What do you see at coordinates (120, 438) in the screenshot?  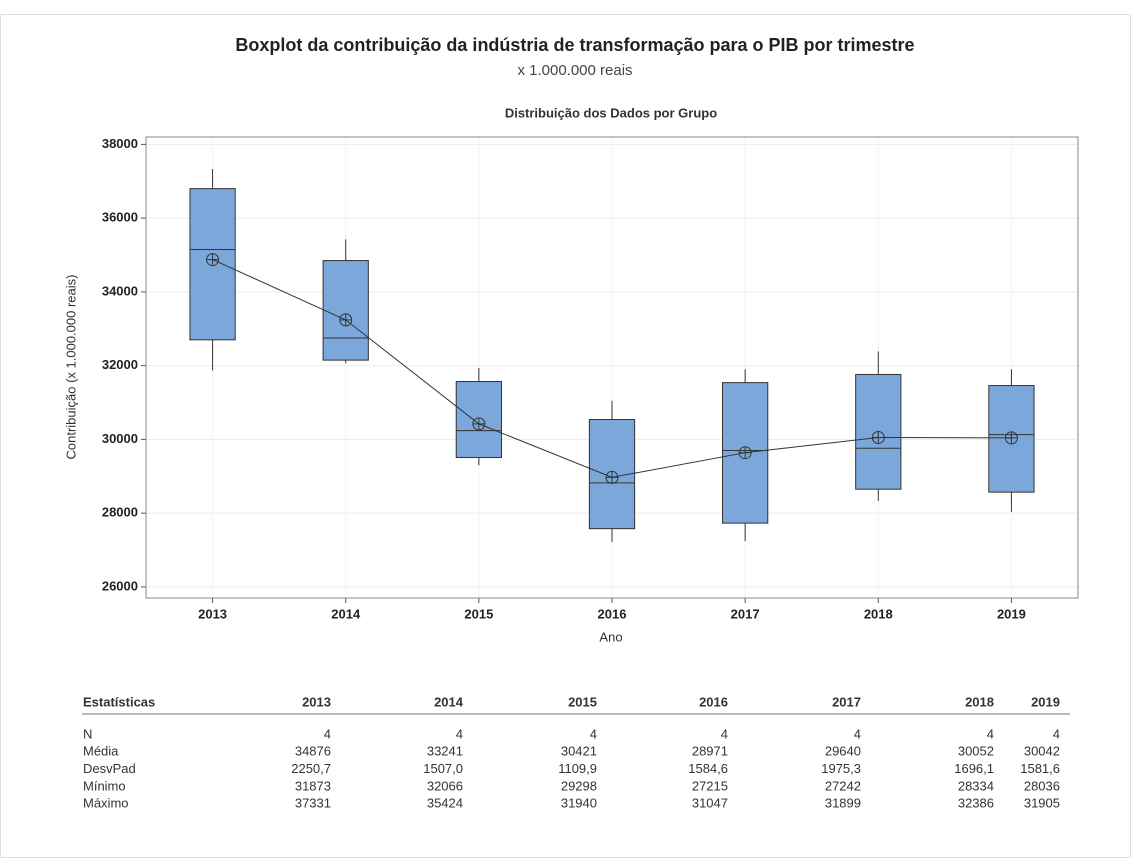 I see `y-tick-label: 30000` at bounding box center [120, 438].